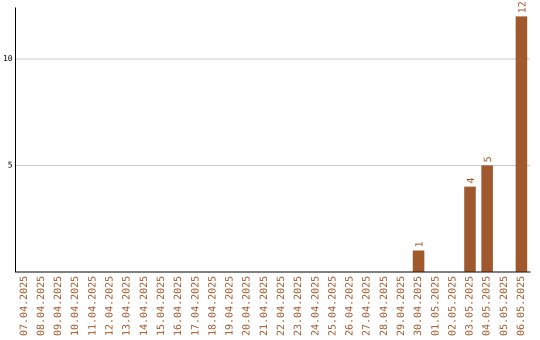 Image resolution: width=540 pixels, height=340 pixels. Describe the element at coordinates (316, 306) in the screenshot. I see `x-tick-label: 24.04.2025` at that location.